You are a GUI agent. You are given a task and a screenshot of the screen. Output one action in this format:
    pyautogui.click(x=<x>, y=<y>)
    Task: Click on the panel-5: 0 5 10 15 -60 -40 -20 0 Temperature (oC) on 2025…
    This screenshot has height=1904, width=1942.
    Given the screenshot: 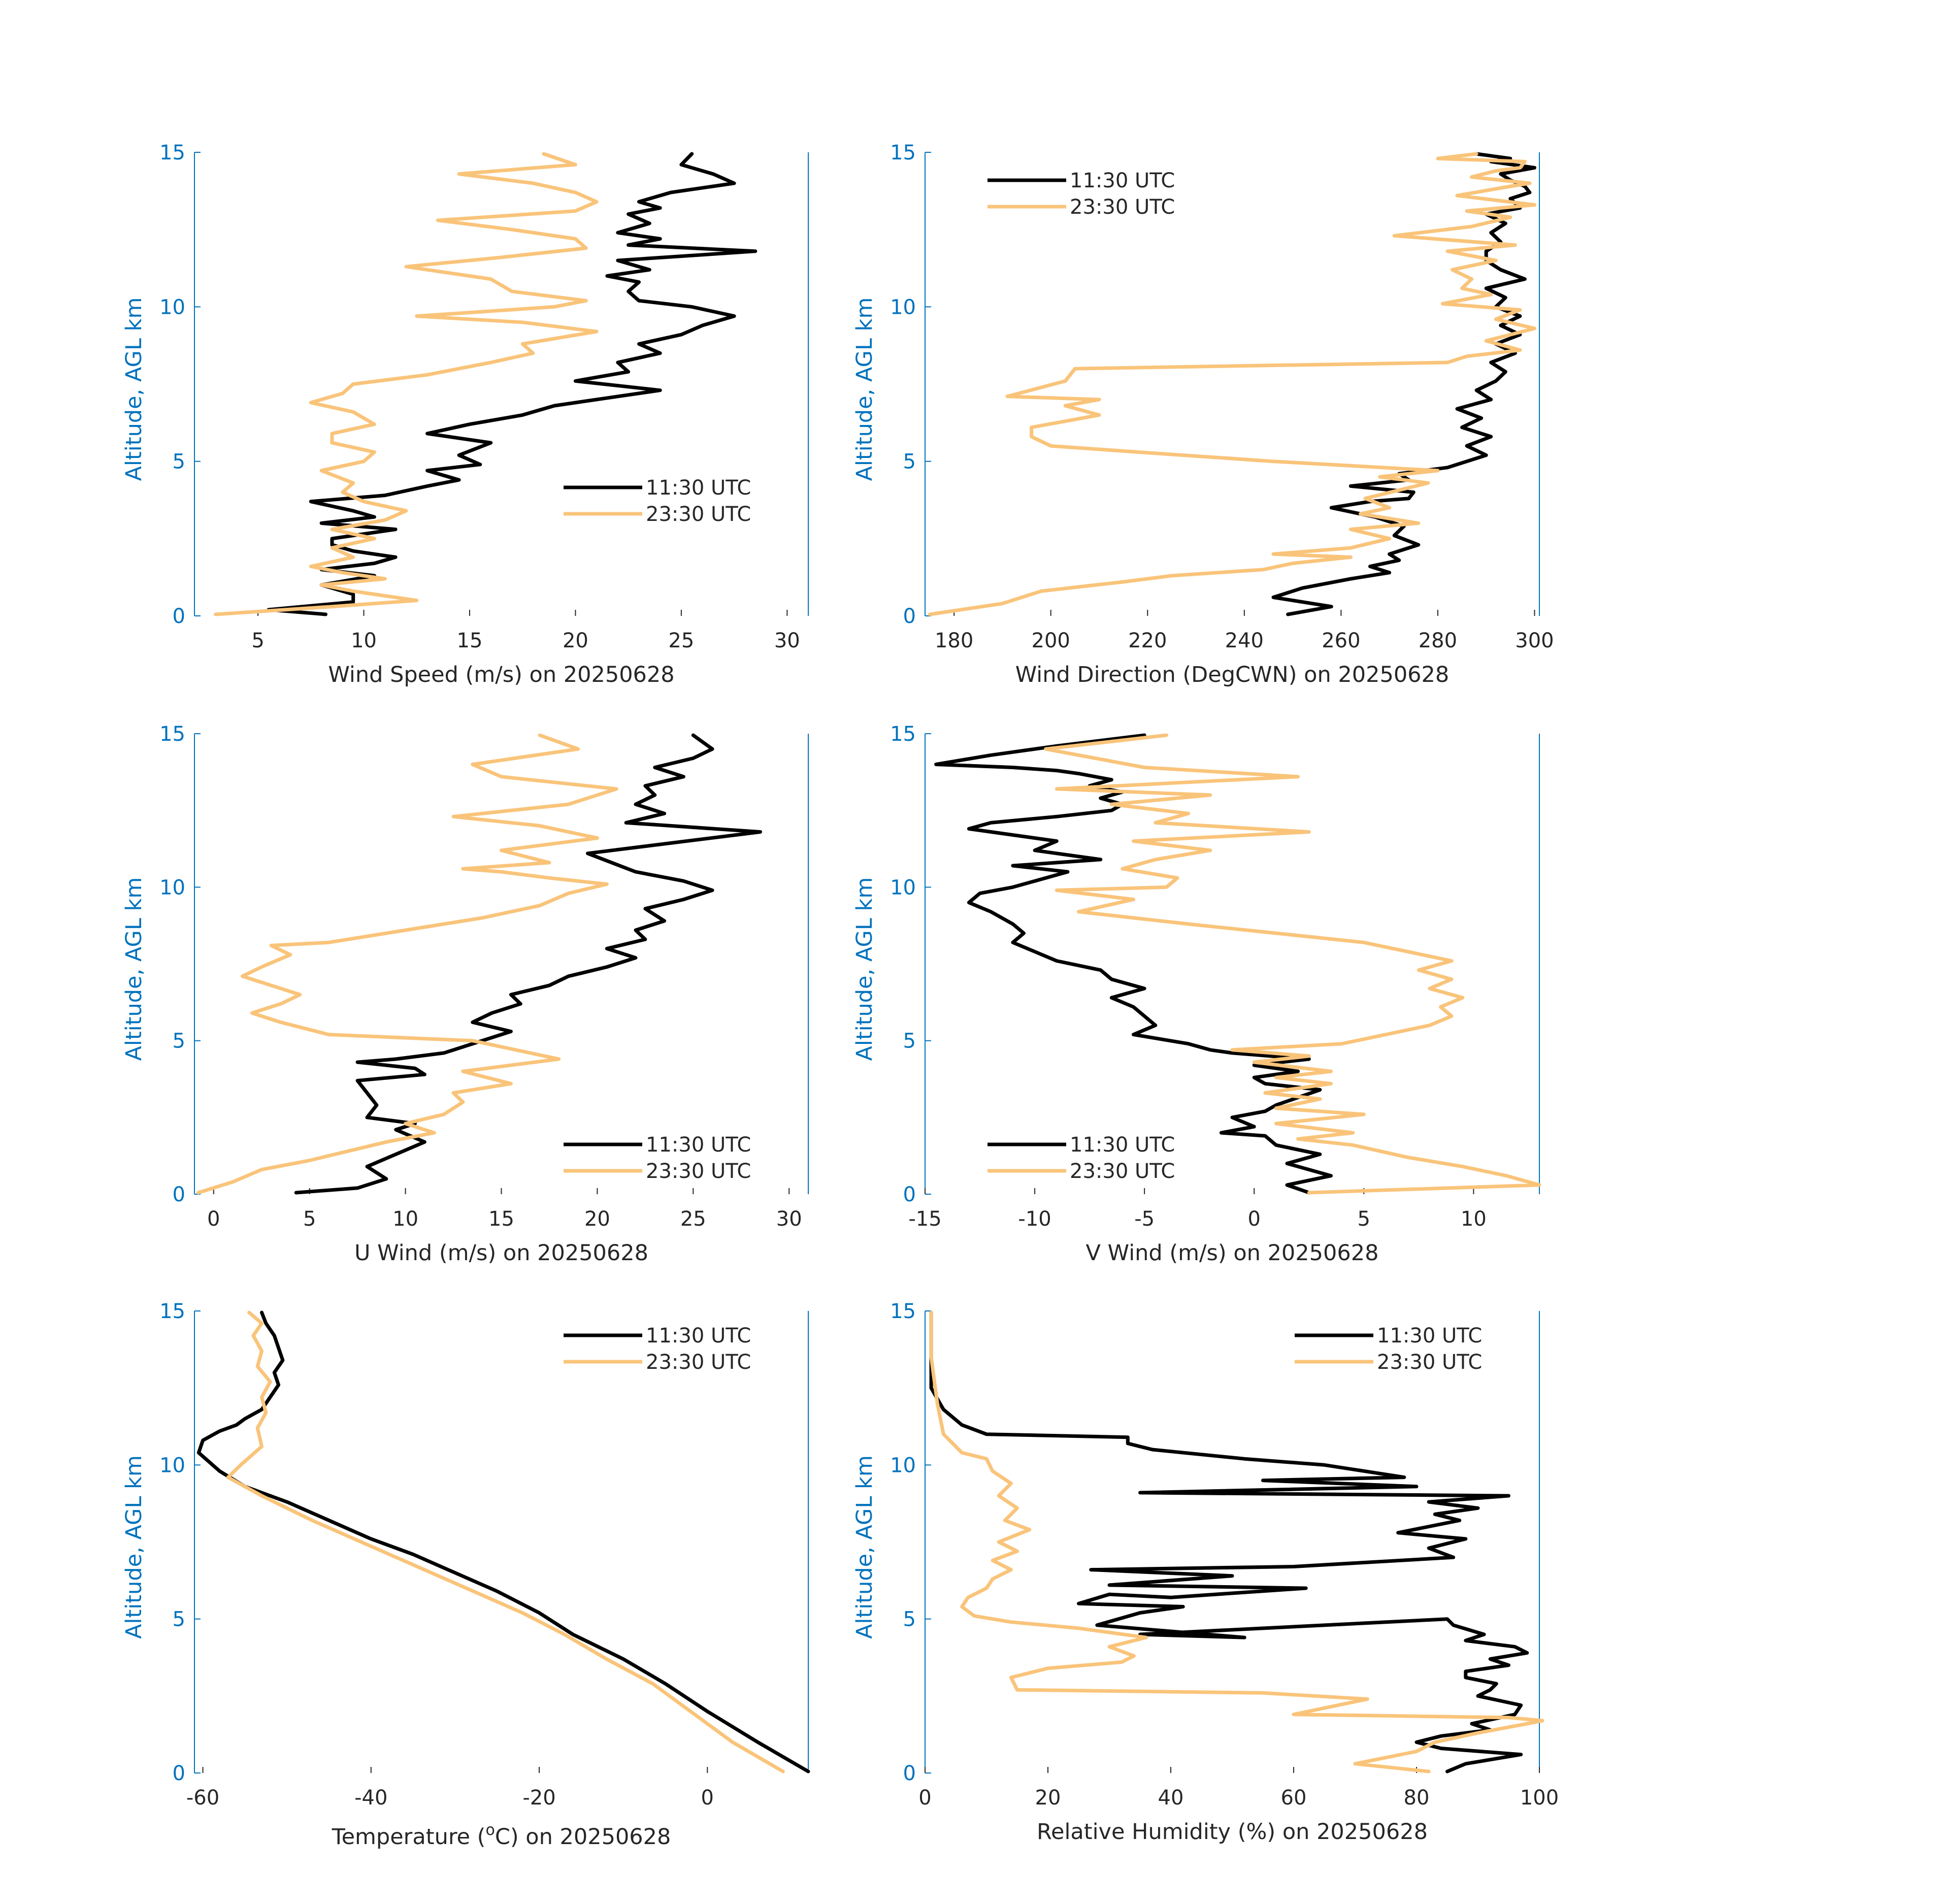 What is the action you would take?
    pyautogui.click(x=465, y=1575)
    